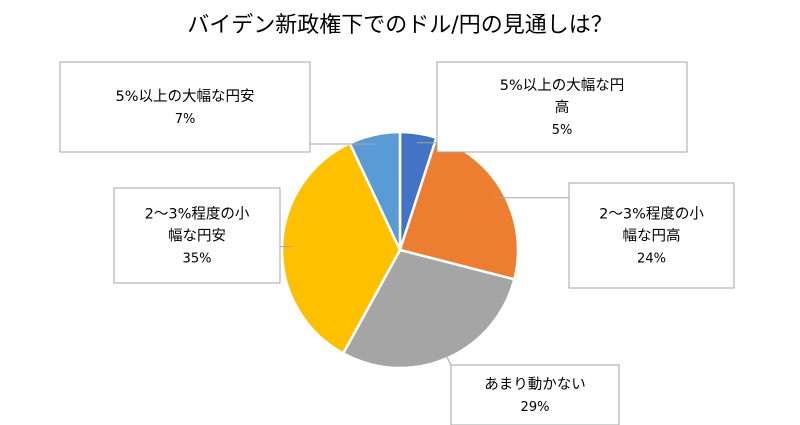  I want to click on slice-percent-1: 5%, so click(562, 130).